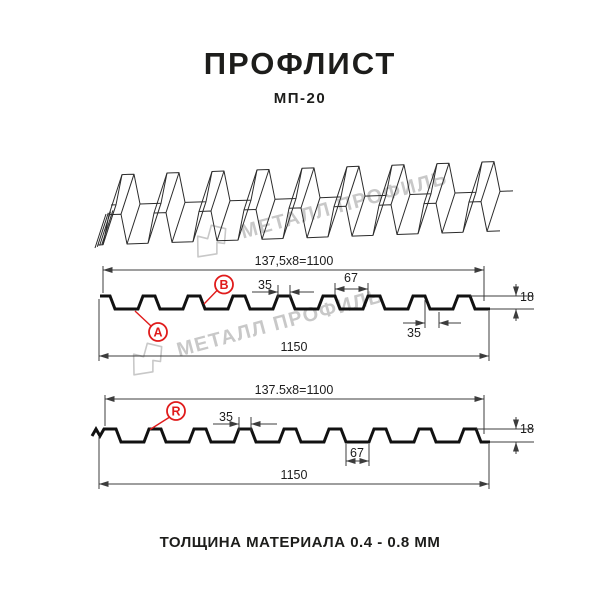 This screenshot has height=600, width=600. I want to click on cross-section-bottom: 137.5x8=1100 35 67 18 1150 R, so click(312, 436).